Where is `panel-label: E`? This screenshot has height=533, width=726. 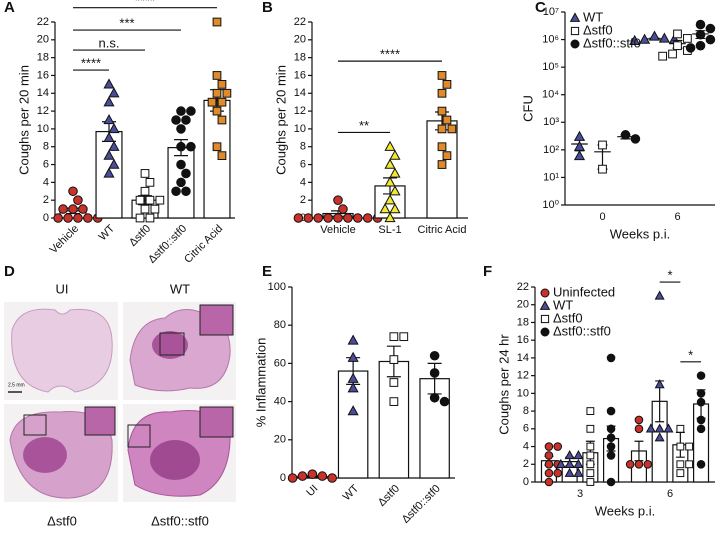 panel-label: E is located at coordinates (267, 271).